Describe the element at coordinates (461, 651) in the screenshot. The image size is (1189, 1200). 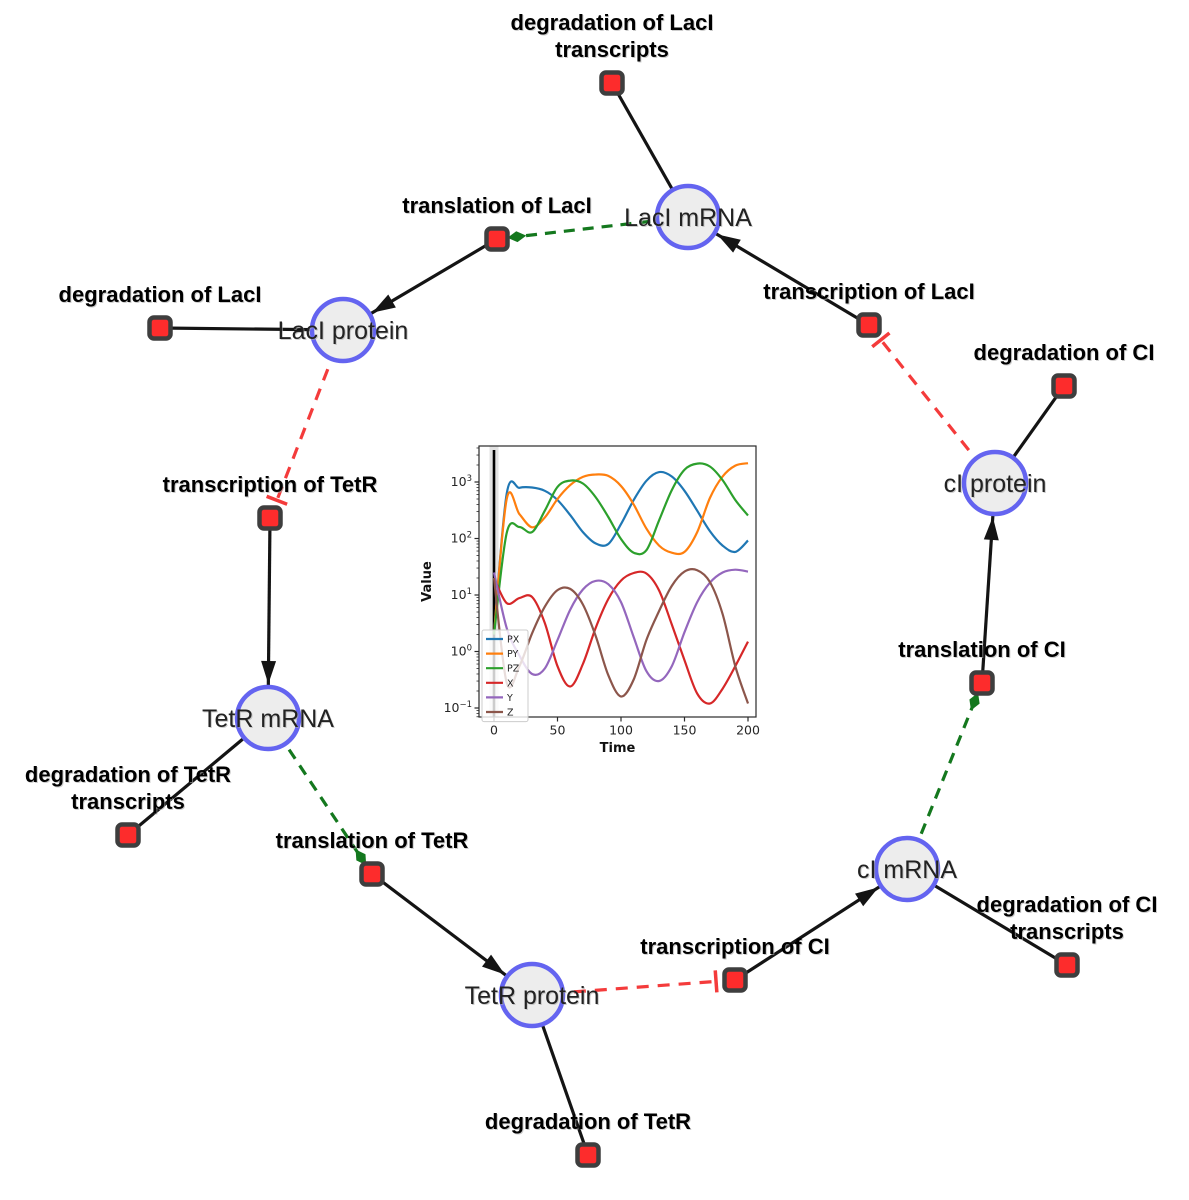
I see `y-tick-label: 10⁰` at that location.